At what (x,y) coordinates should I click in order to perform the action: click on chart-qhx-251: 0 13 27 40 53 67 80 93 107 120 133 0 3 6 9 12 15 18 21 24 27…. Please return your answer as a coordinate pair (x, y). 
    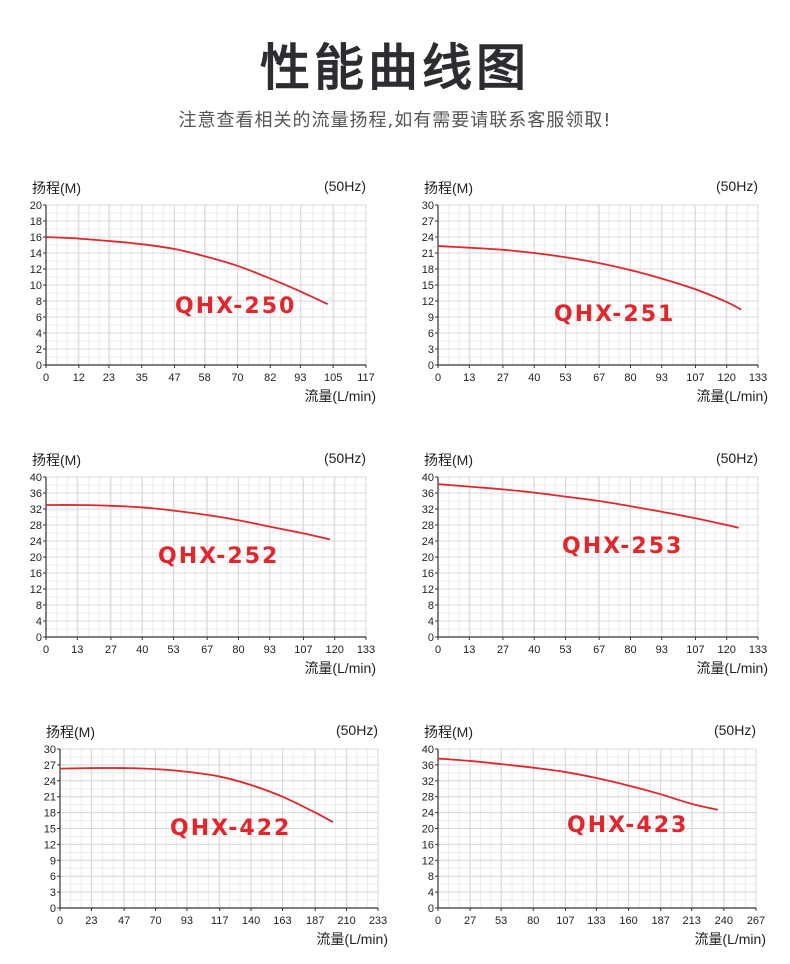
    Looking at the image, I should click on (580, 288).